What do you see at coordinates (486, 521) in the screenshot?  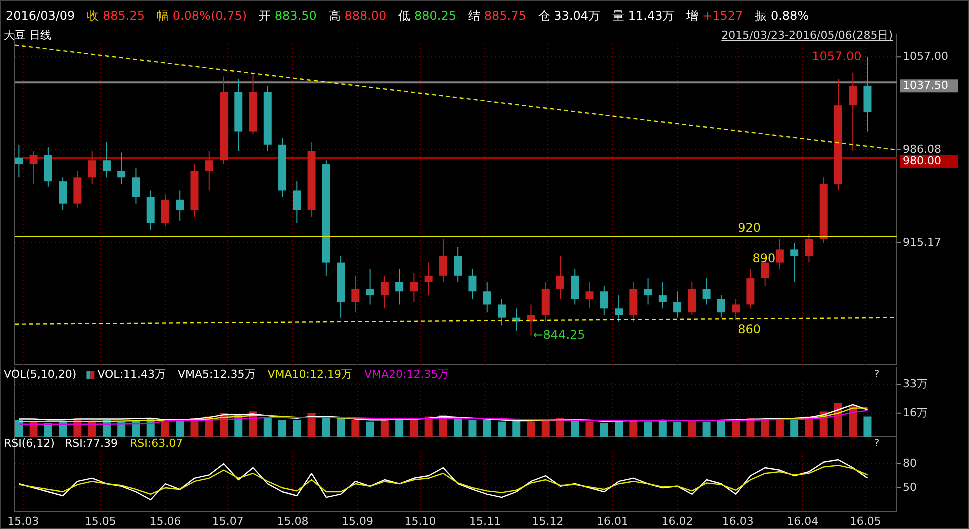 I see `x-tick-label: 15.11` at bounding box center [486, 521].